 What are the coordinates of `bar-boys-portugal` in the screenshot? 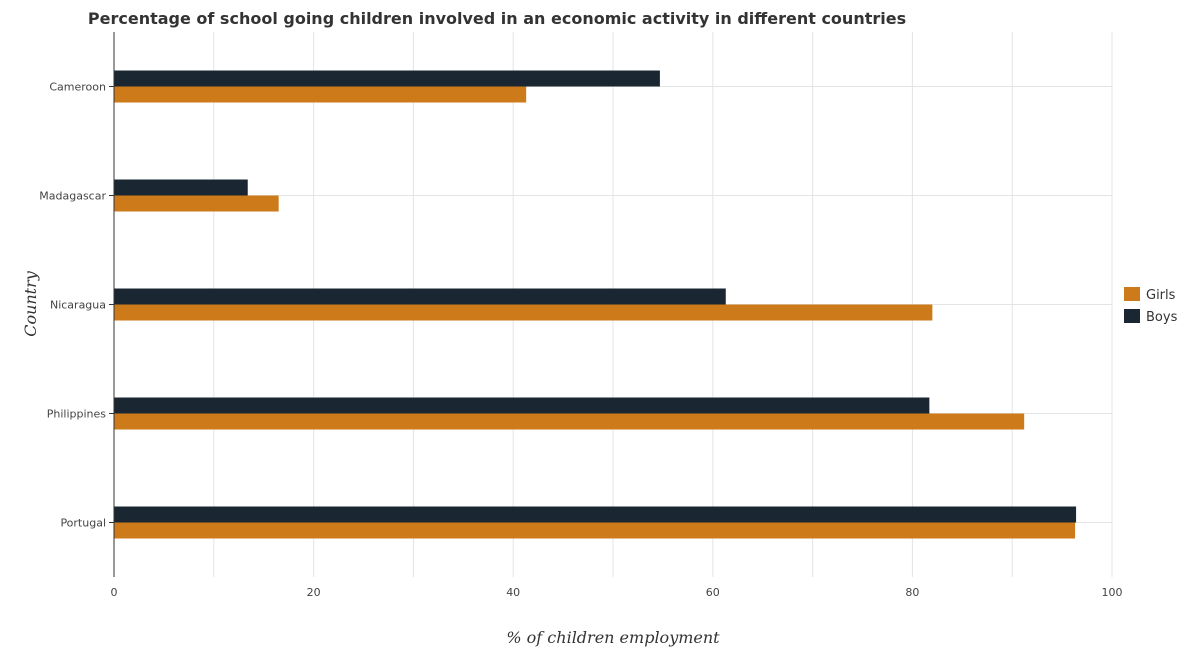 It's located at (595, 514).